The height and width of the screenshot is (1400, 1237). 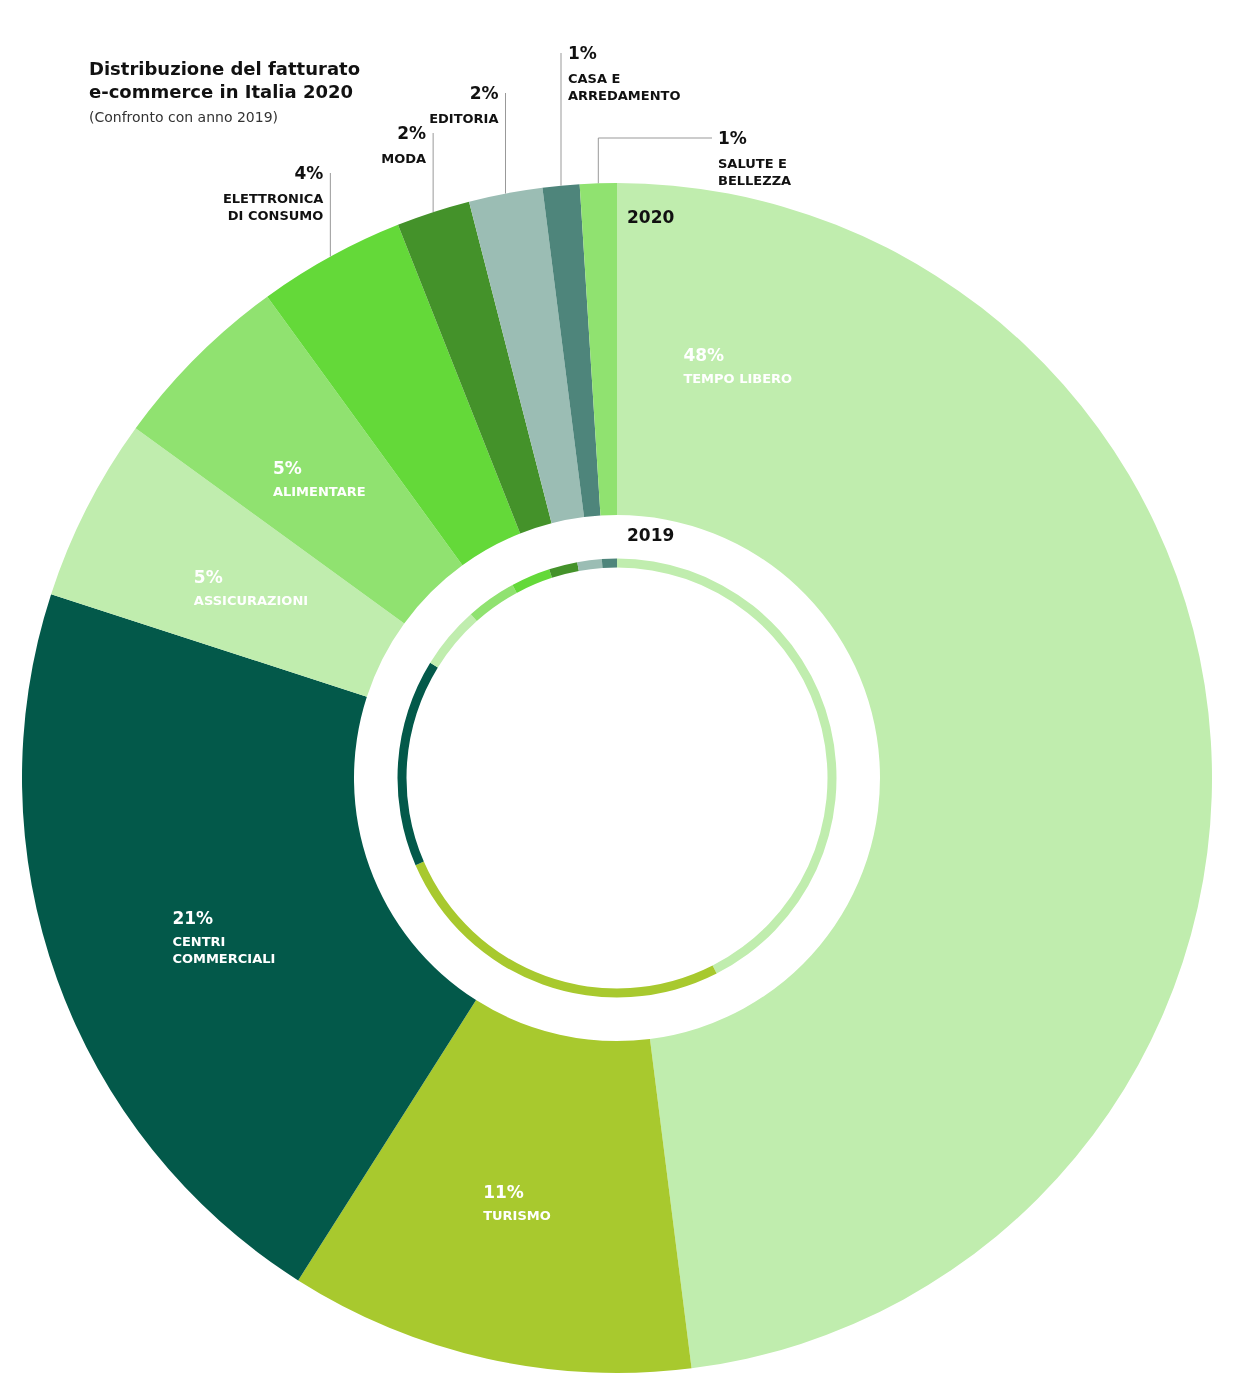 I want to click on data-label: 21%, so click(x=193, y=917).